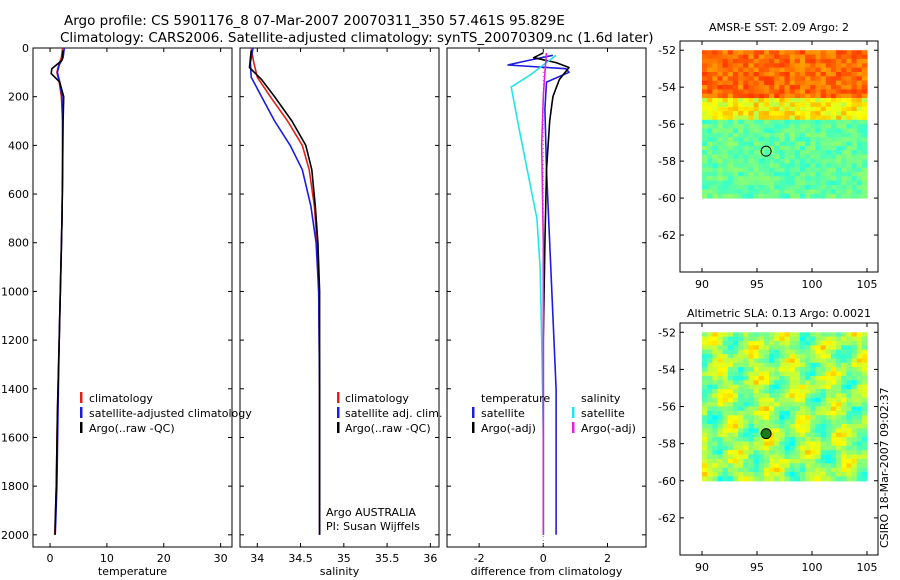  What do you see at coordinates (508, 428) in the screenshot?
I see `legend-label-2: Argo(-adj)` at bounding box center [508, 428].